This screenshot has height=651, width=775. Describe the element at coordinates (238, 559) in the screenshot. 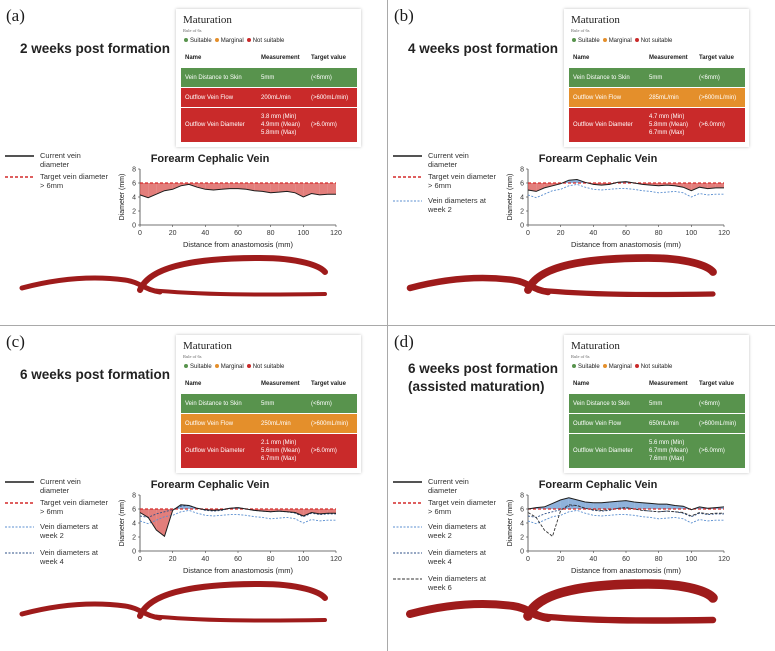

I see `x-tick-label: 60` at that location.